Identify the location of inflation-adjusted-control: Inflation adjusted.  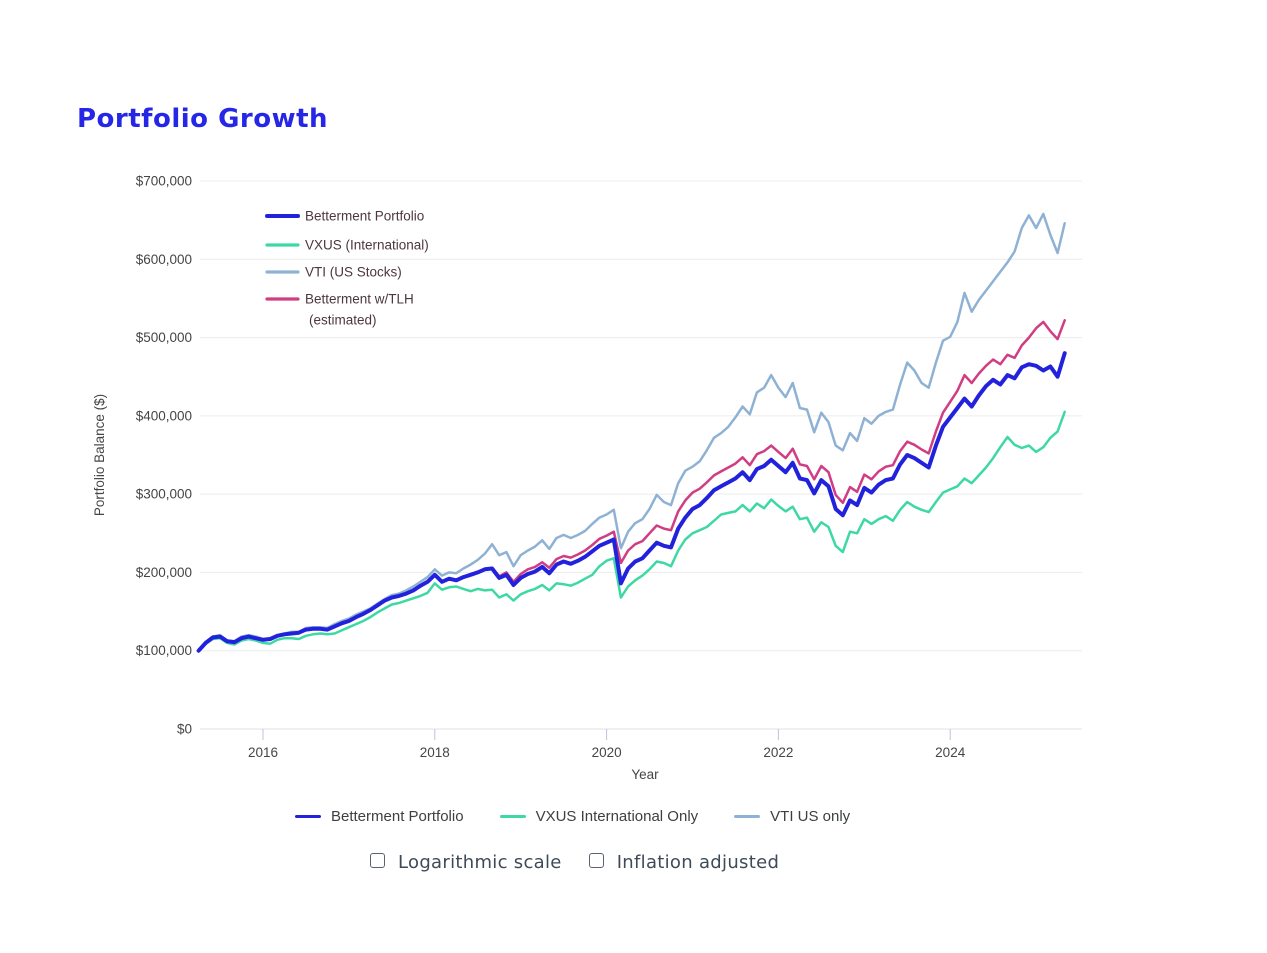
(684, 862).